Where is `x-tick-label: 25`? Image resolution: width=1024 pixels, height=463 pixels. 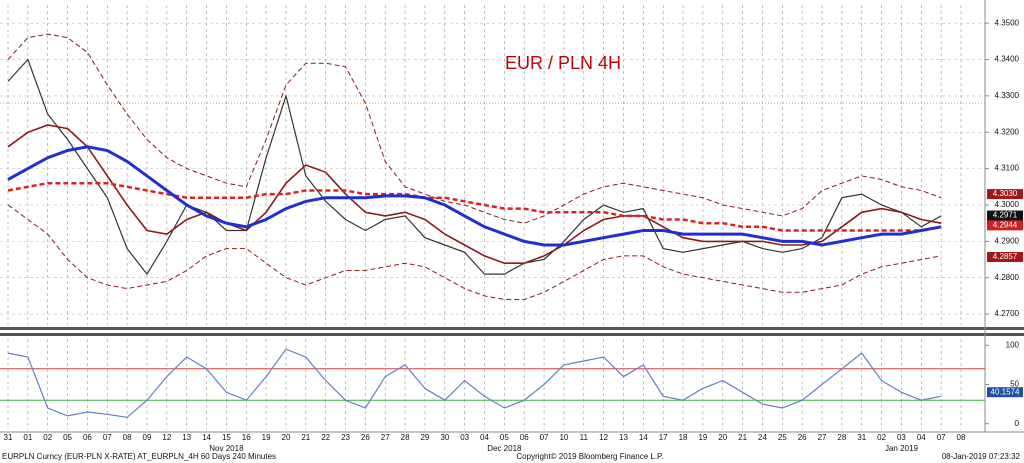
x-tick-label: 25 is located at coordinates (782, 437).